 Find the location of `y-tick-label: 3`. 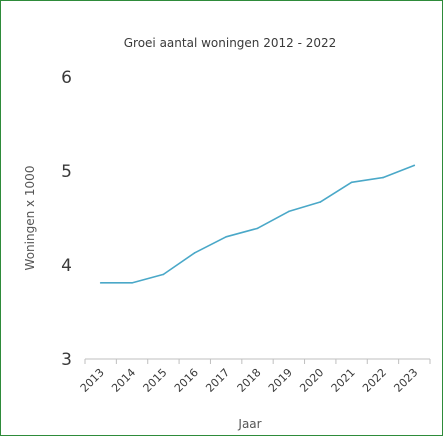

y-tick-label: 3 is located at coordinates (66, 360).